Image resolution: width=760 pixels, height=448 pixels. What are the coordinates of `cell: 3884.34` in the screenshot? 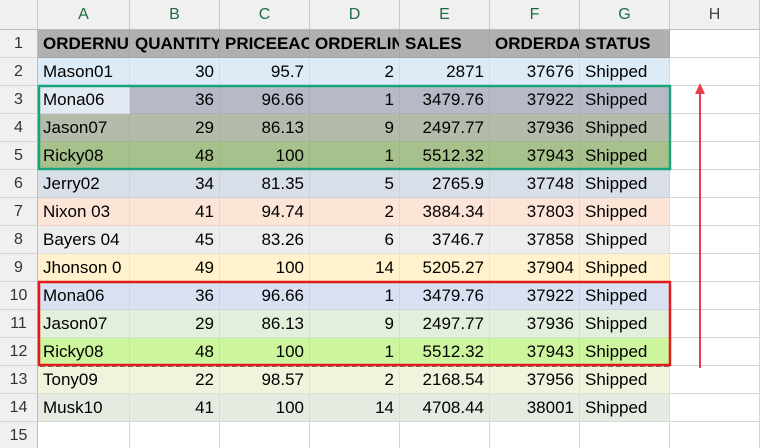 It's located at (445, 212).